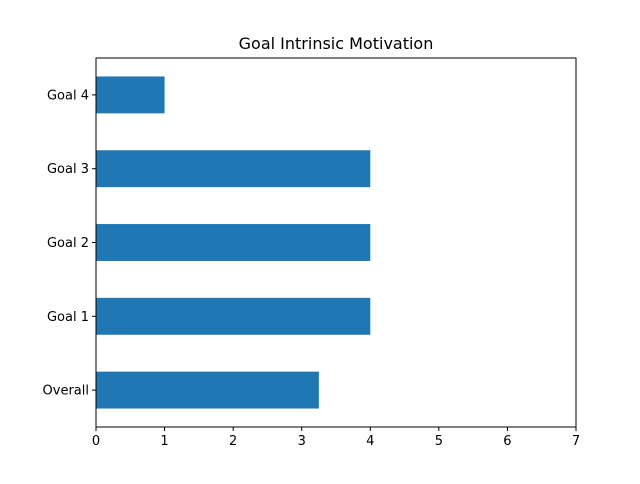 The width and height of the screenshot is (640, 484). I want to click on y-tick-label: Overall, so click(66, 391).